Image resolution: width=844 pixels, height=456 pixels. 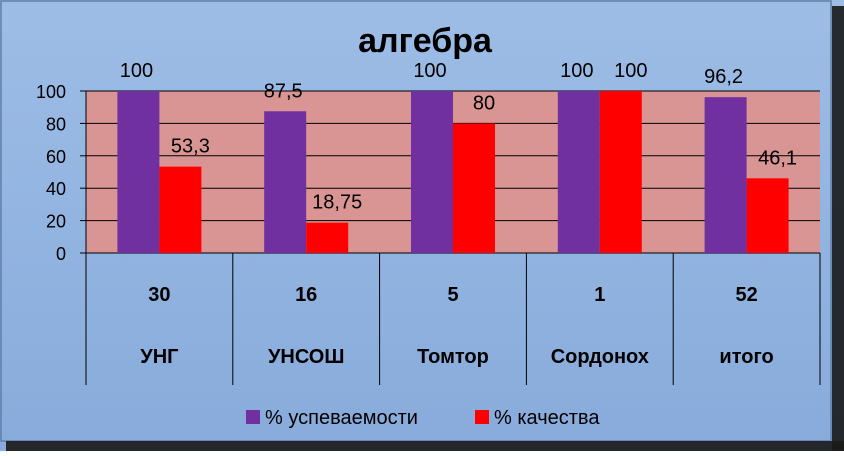 What do you see at coordinates (425, 41) in the screenshot?
I see `chart-title: алгебра` at bounding box center [425, 41].